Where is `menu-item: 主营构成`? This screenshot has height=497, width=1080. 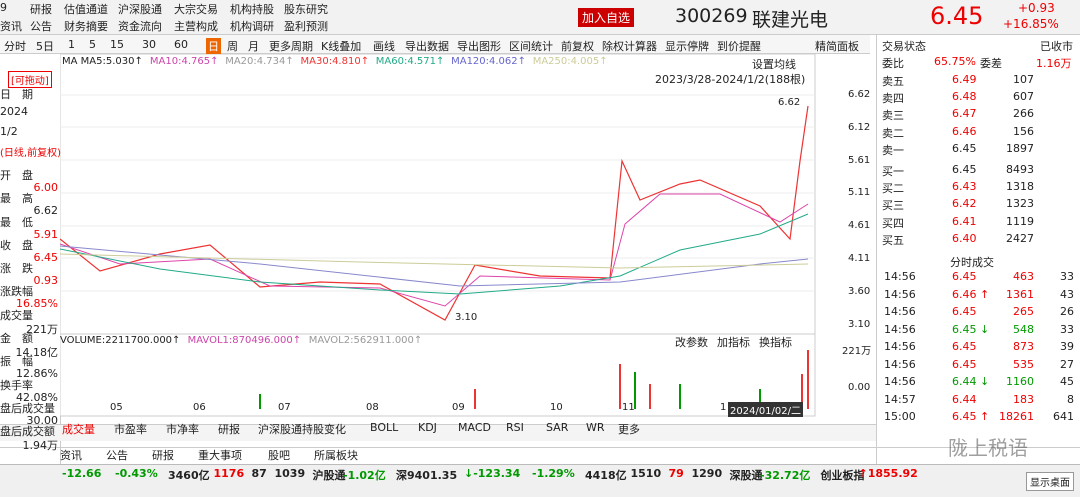 menu-item: 主营构成 is located at coordinates (196, 26).